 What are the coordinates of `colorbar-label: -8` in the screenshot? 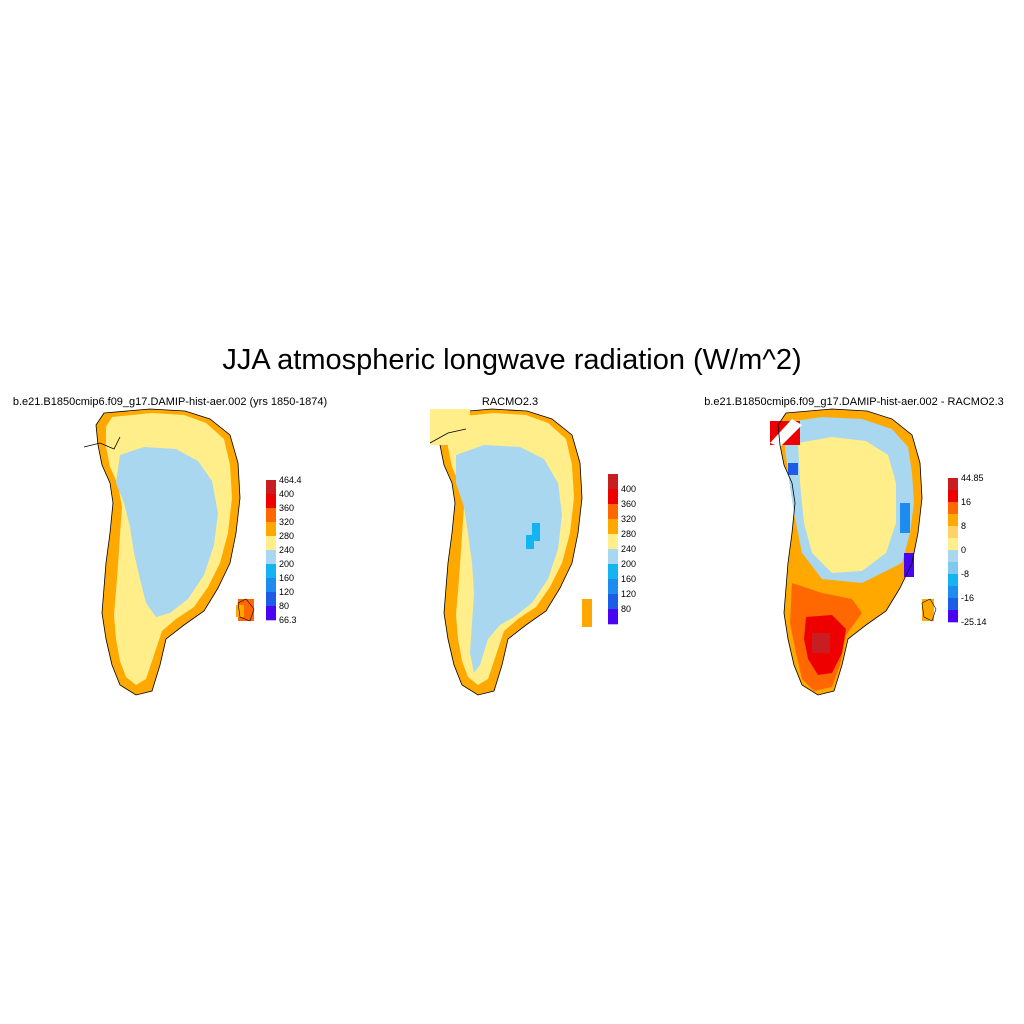 It's located at (965, 574).